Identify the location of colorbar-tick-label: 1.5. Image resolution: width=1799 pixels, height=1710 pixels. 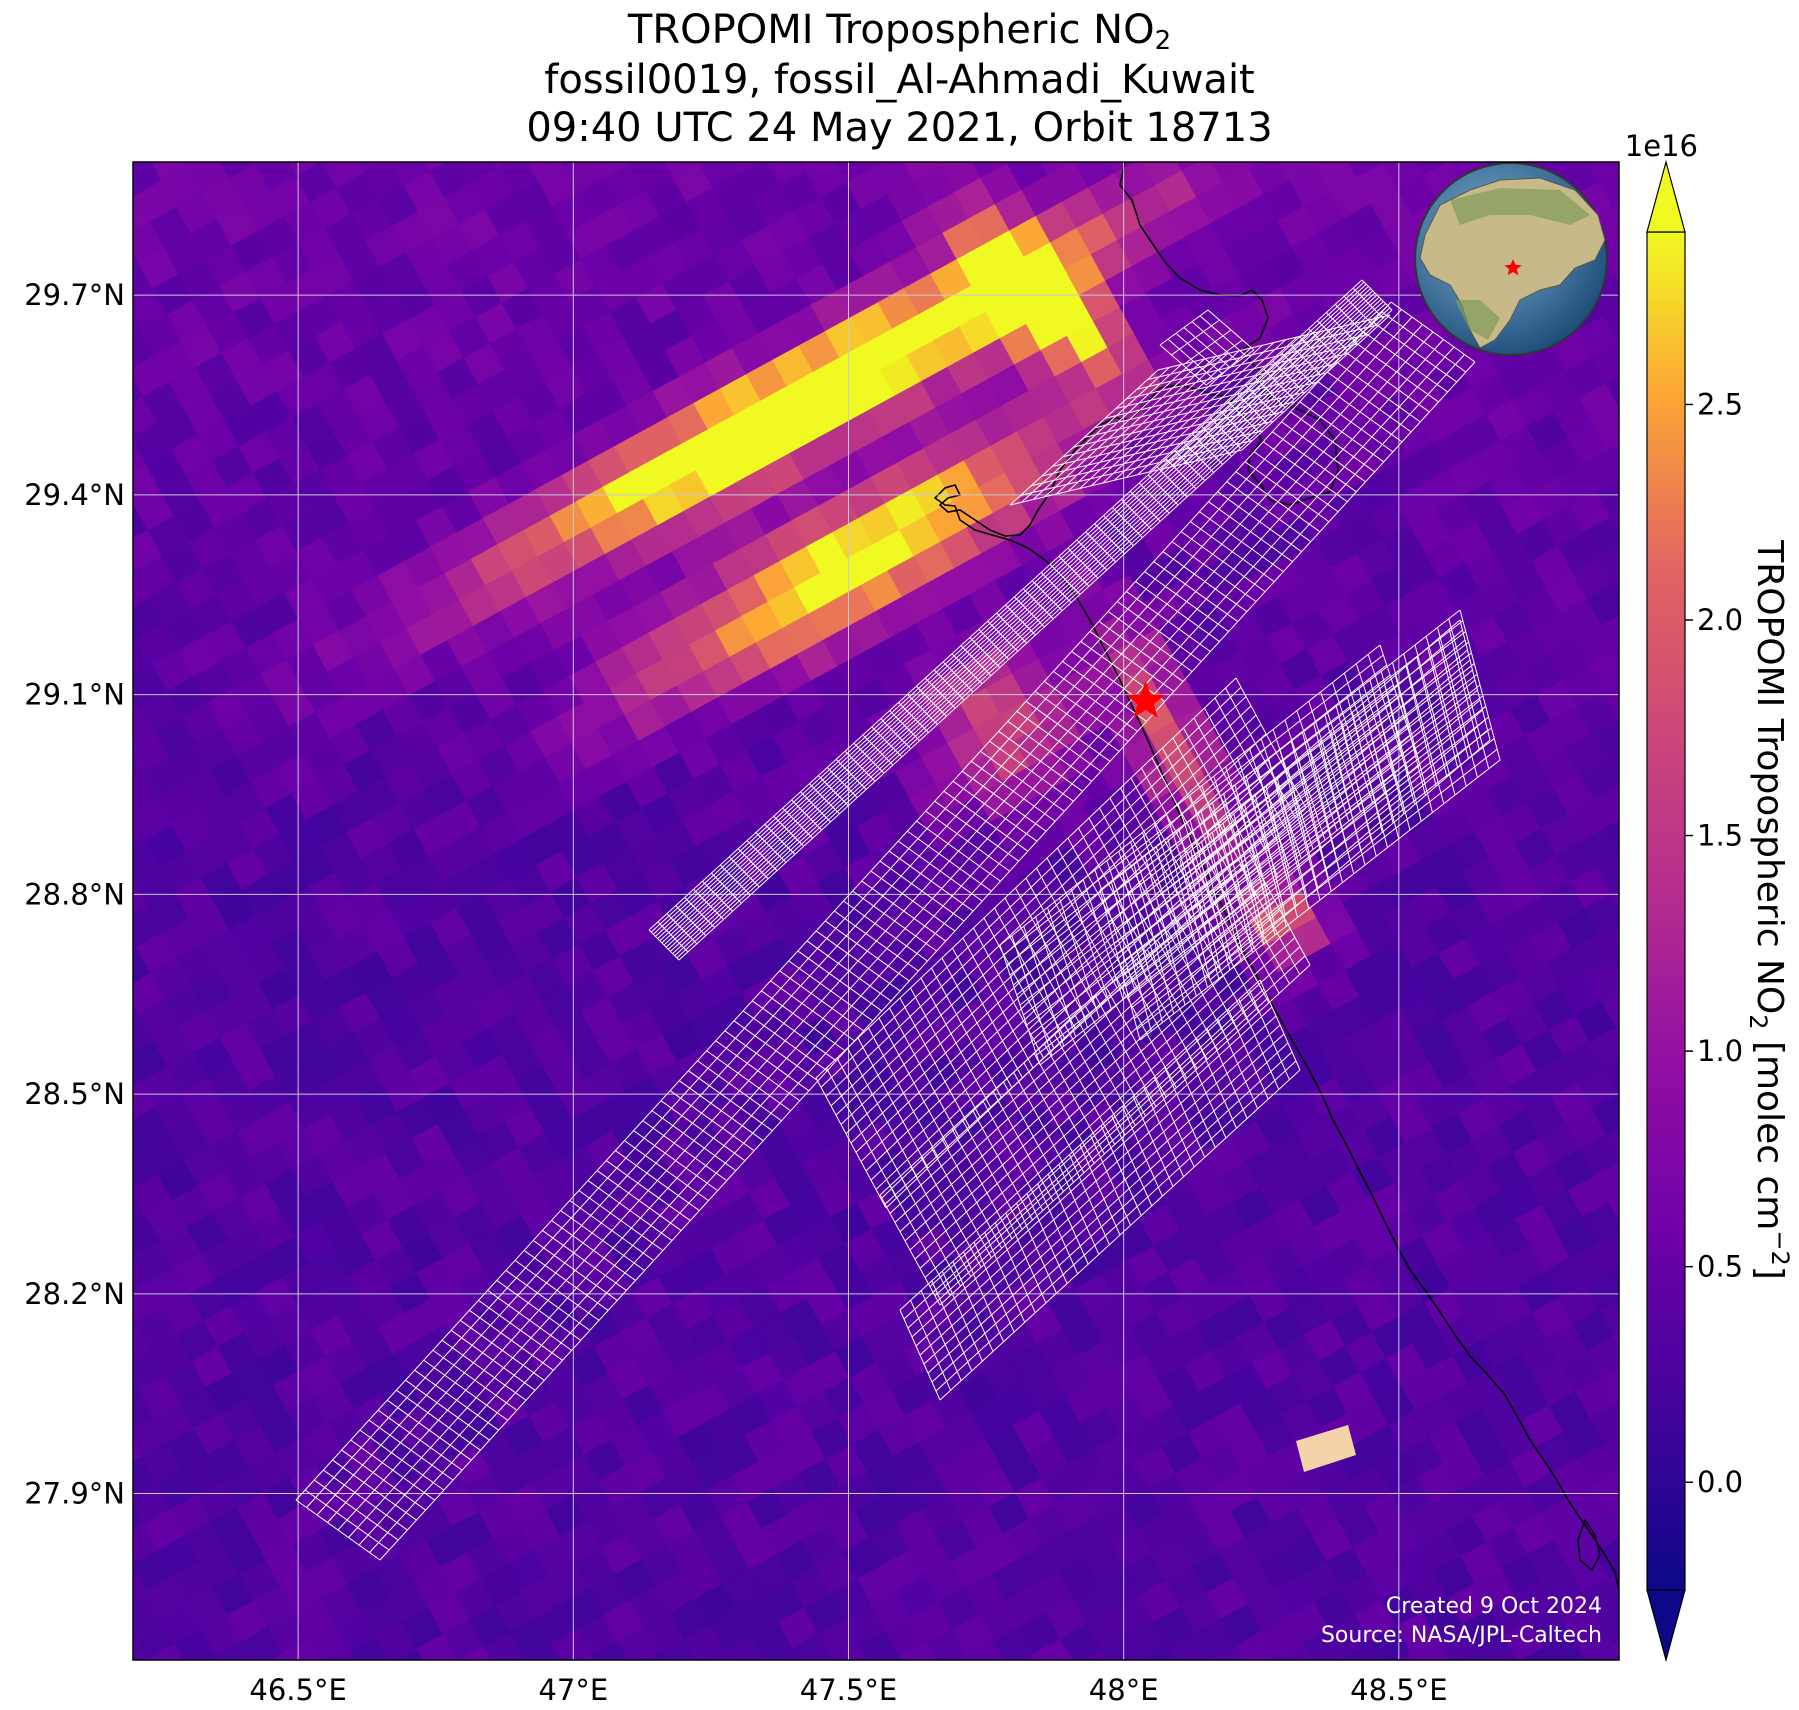
(1720, 836).